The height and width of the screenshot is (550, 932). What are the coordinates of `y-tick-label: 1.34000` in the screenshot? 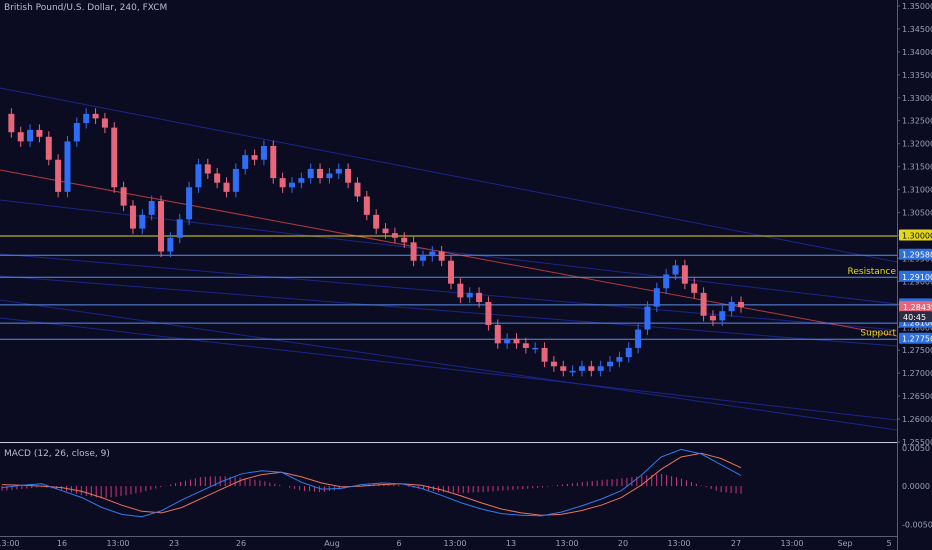 It's located at (917, 52).